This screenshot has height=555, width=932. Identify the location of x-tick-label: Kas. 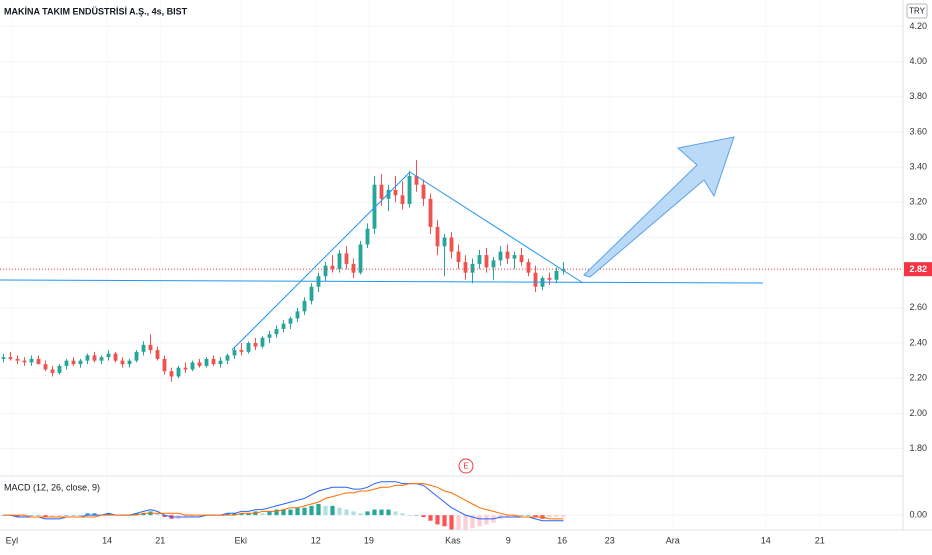
(453, 540).